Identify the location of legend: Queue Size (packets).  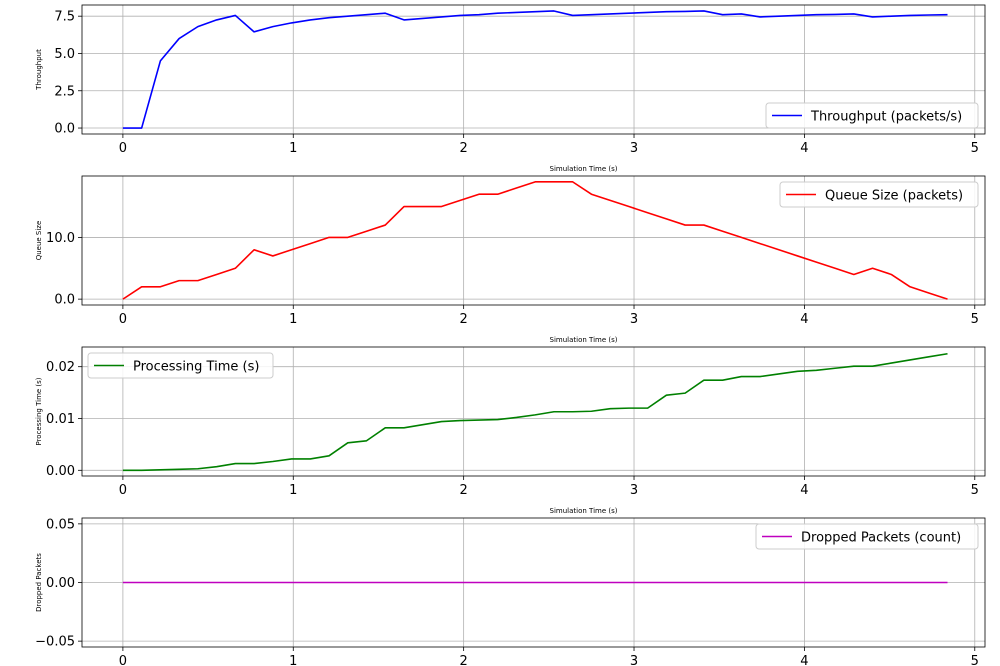
(879, 194).